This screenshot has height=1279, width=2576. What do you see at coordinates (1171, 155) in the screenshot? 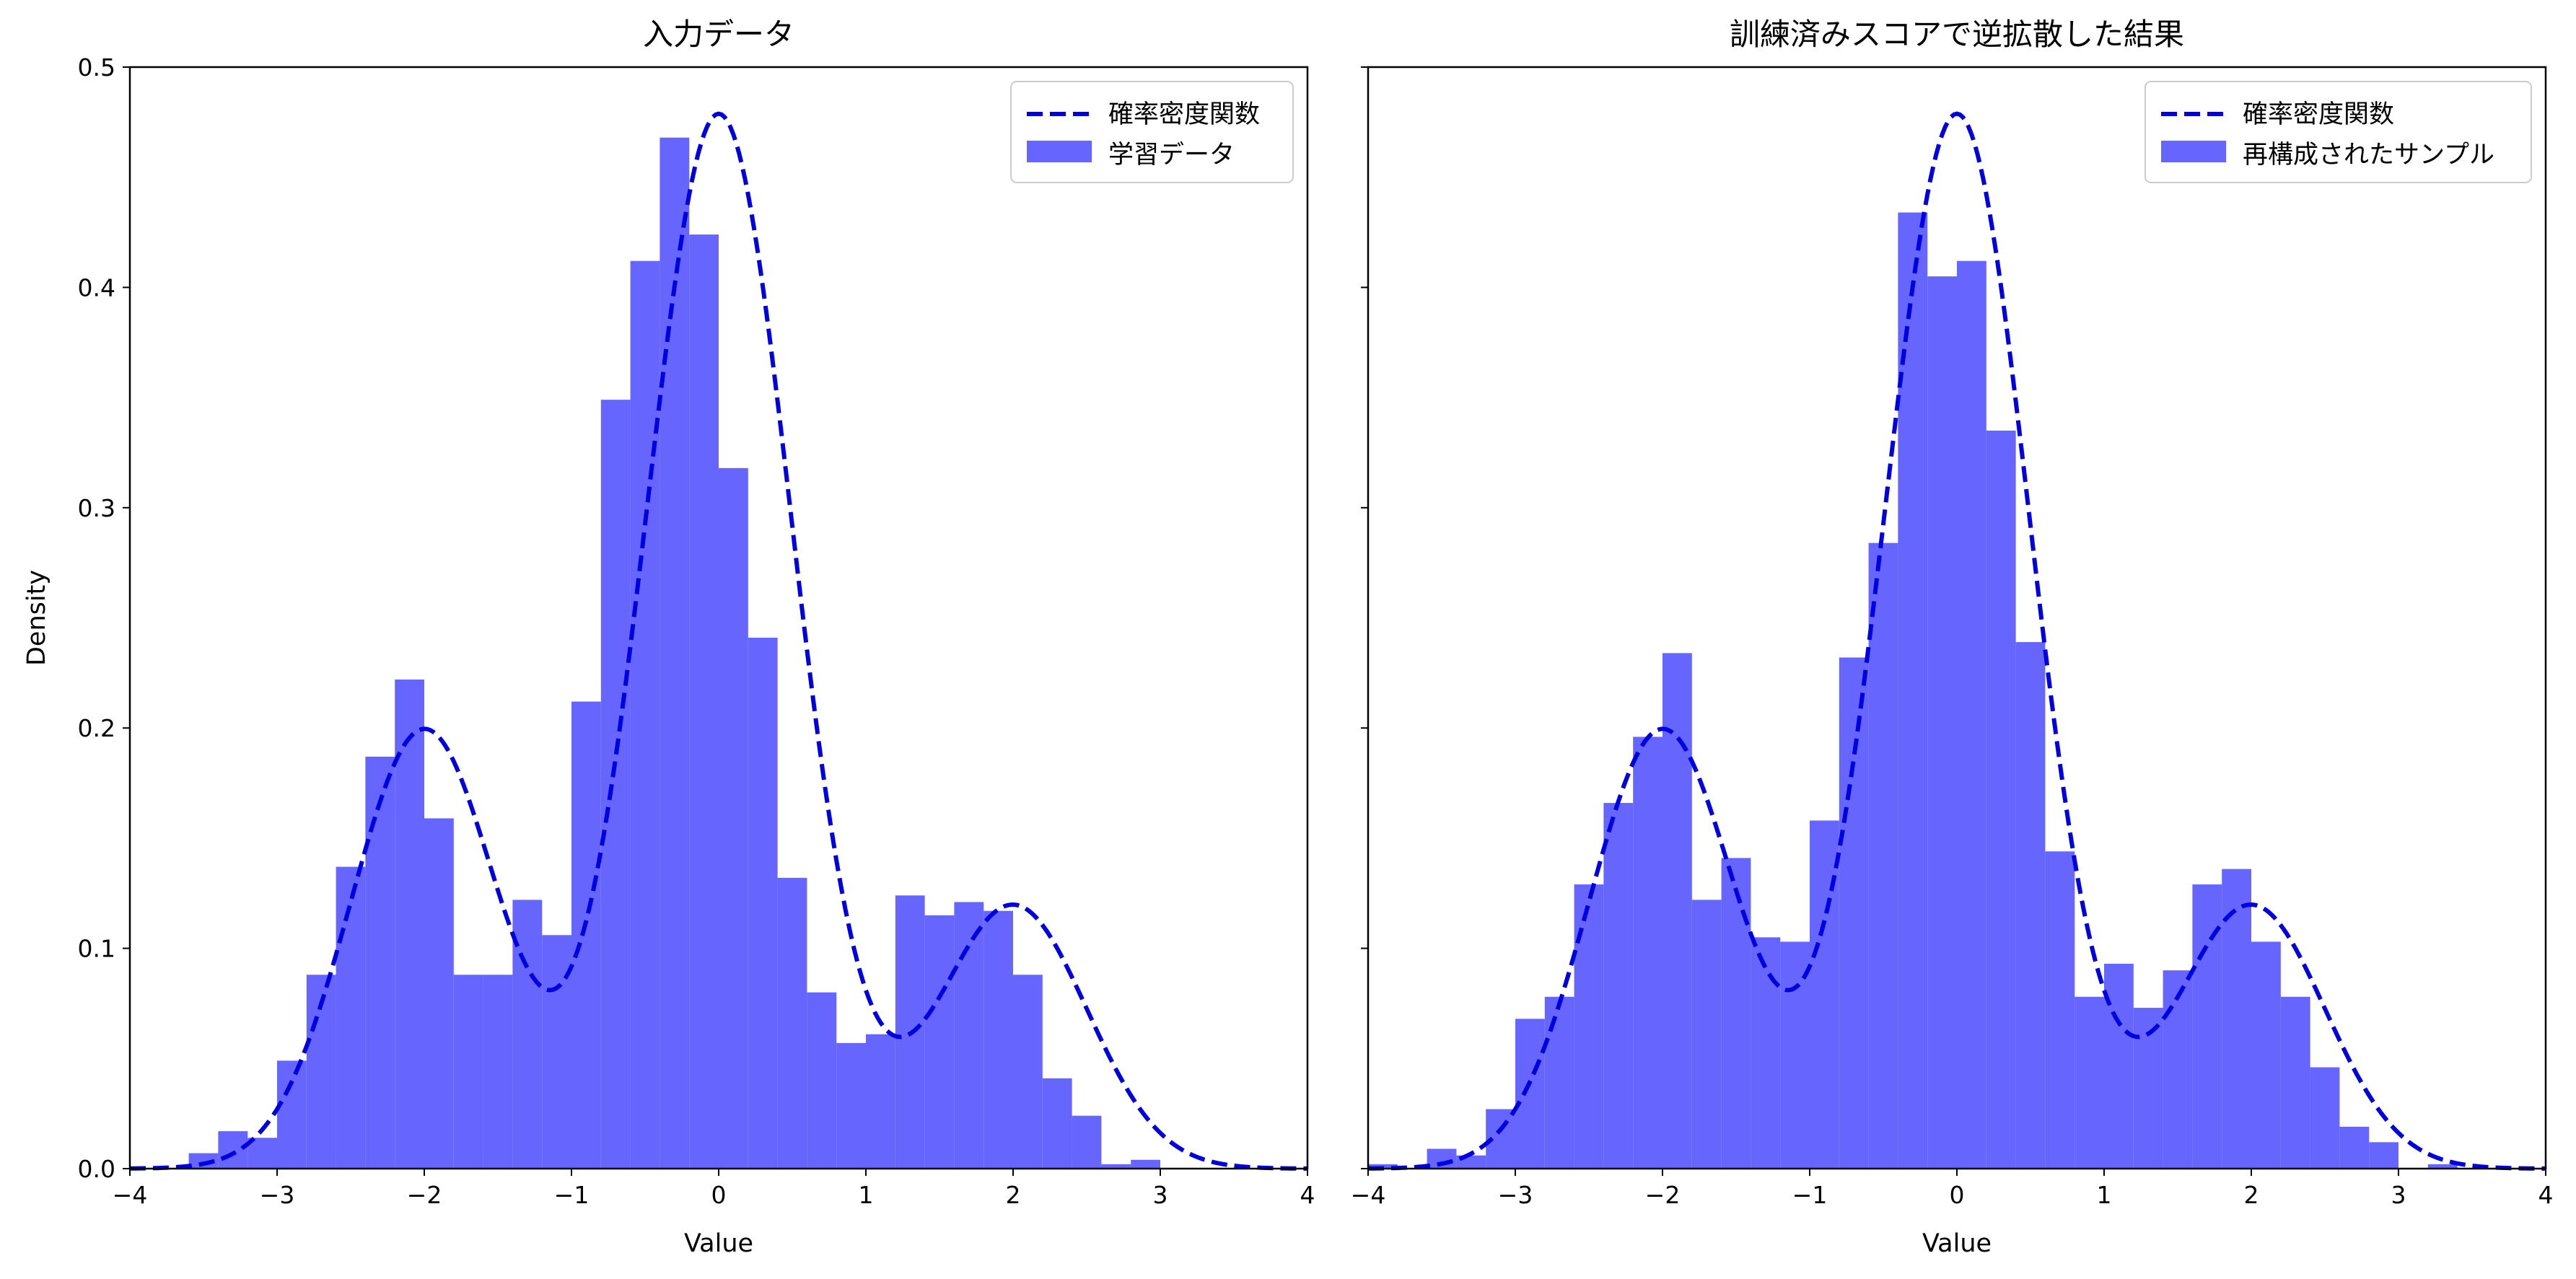
I see `legend-label-hist: 学習データ` at bounding box center [1171, 155].